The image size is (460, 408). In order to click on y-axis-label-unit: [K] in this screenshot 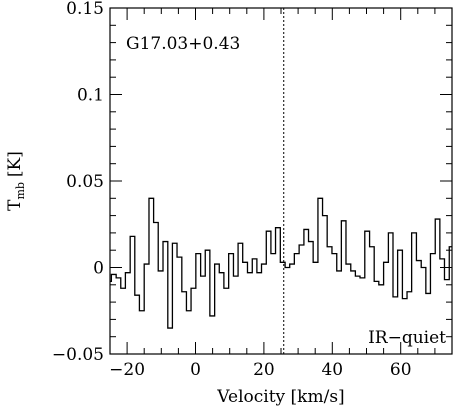, I will do `click(15, 164)`.